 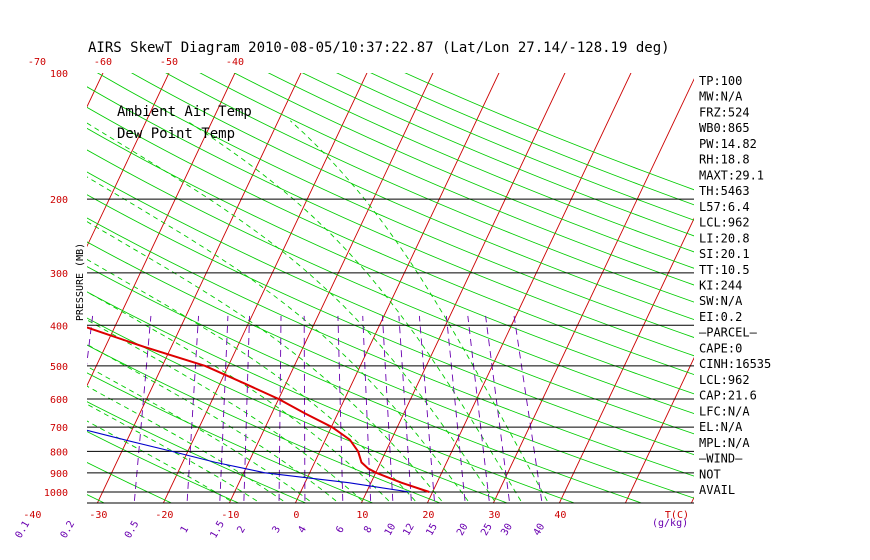 I want to click on index-value: EL:N/A, so click(x=721, y=427).